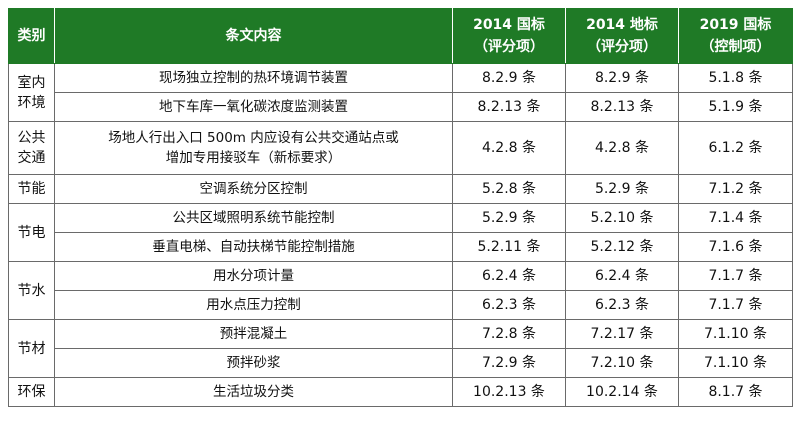 The width and height of the screenshot is (800, 426). What do you see at coordinates (31, 138) in the screenshot?
I see `category-line: 公共` at bounding box center [31, 138].